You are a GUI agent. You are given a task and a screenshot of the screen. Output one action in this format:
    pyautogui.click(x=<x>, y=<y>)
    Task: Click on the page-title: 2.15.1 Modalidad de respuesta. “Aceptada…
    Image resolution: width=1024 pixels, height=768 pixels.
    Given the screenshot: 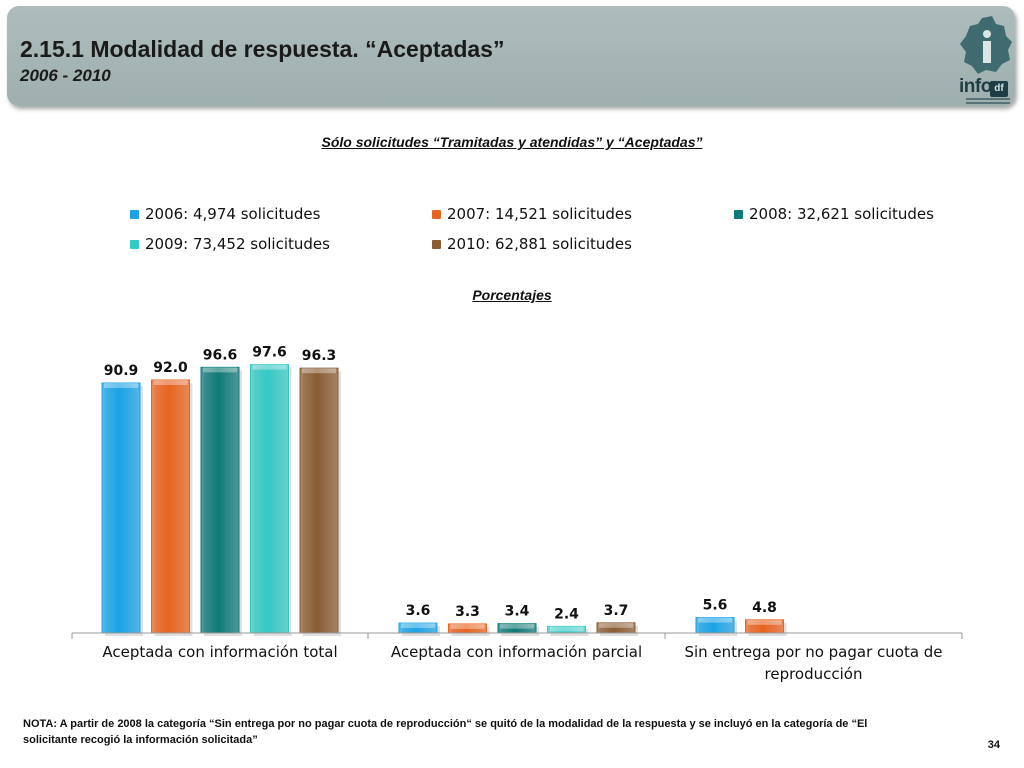 What is the action you would take?
    pyautogui.click(x=262, y=49)
    